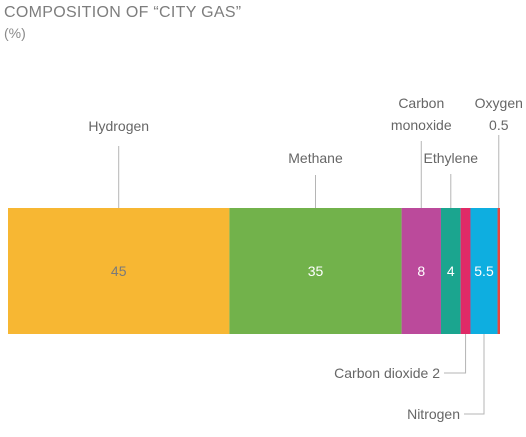  I want to click on bar-segment-methane, so click(315, 271).